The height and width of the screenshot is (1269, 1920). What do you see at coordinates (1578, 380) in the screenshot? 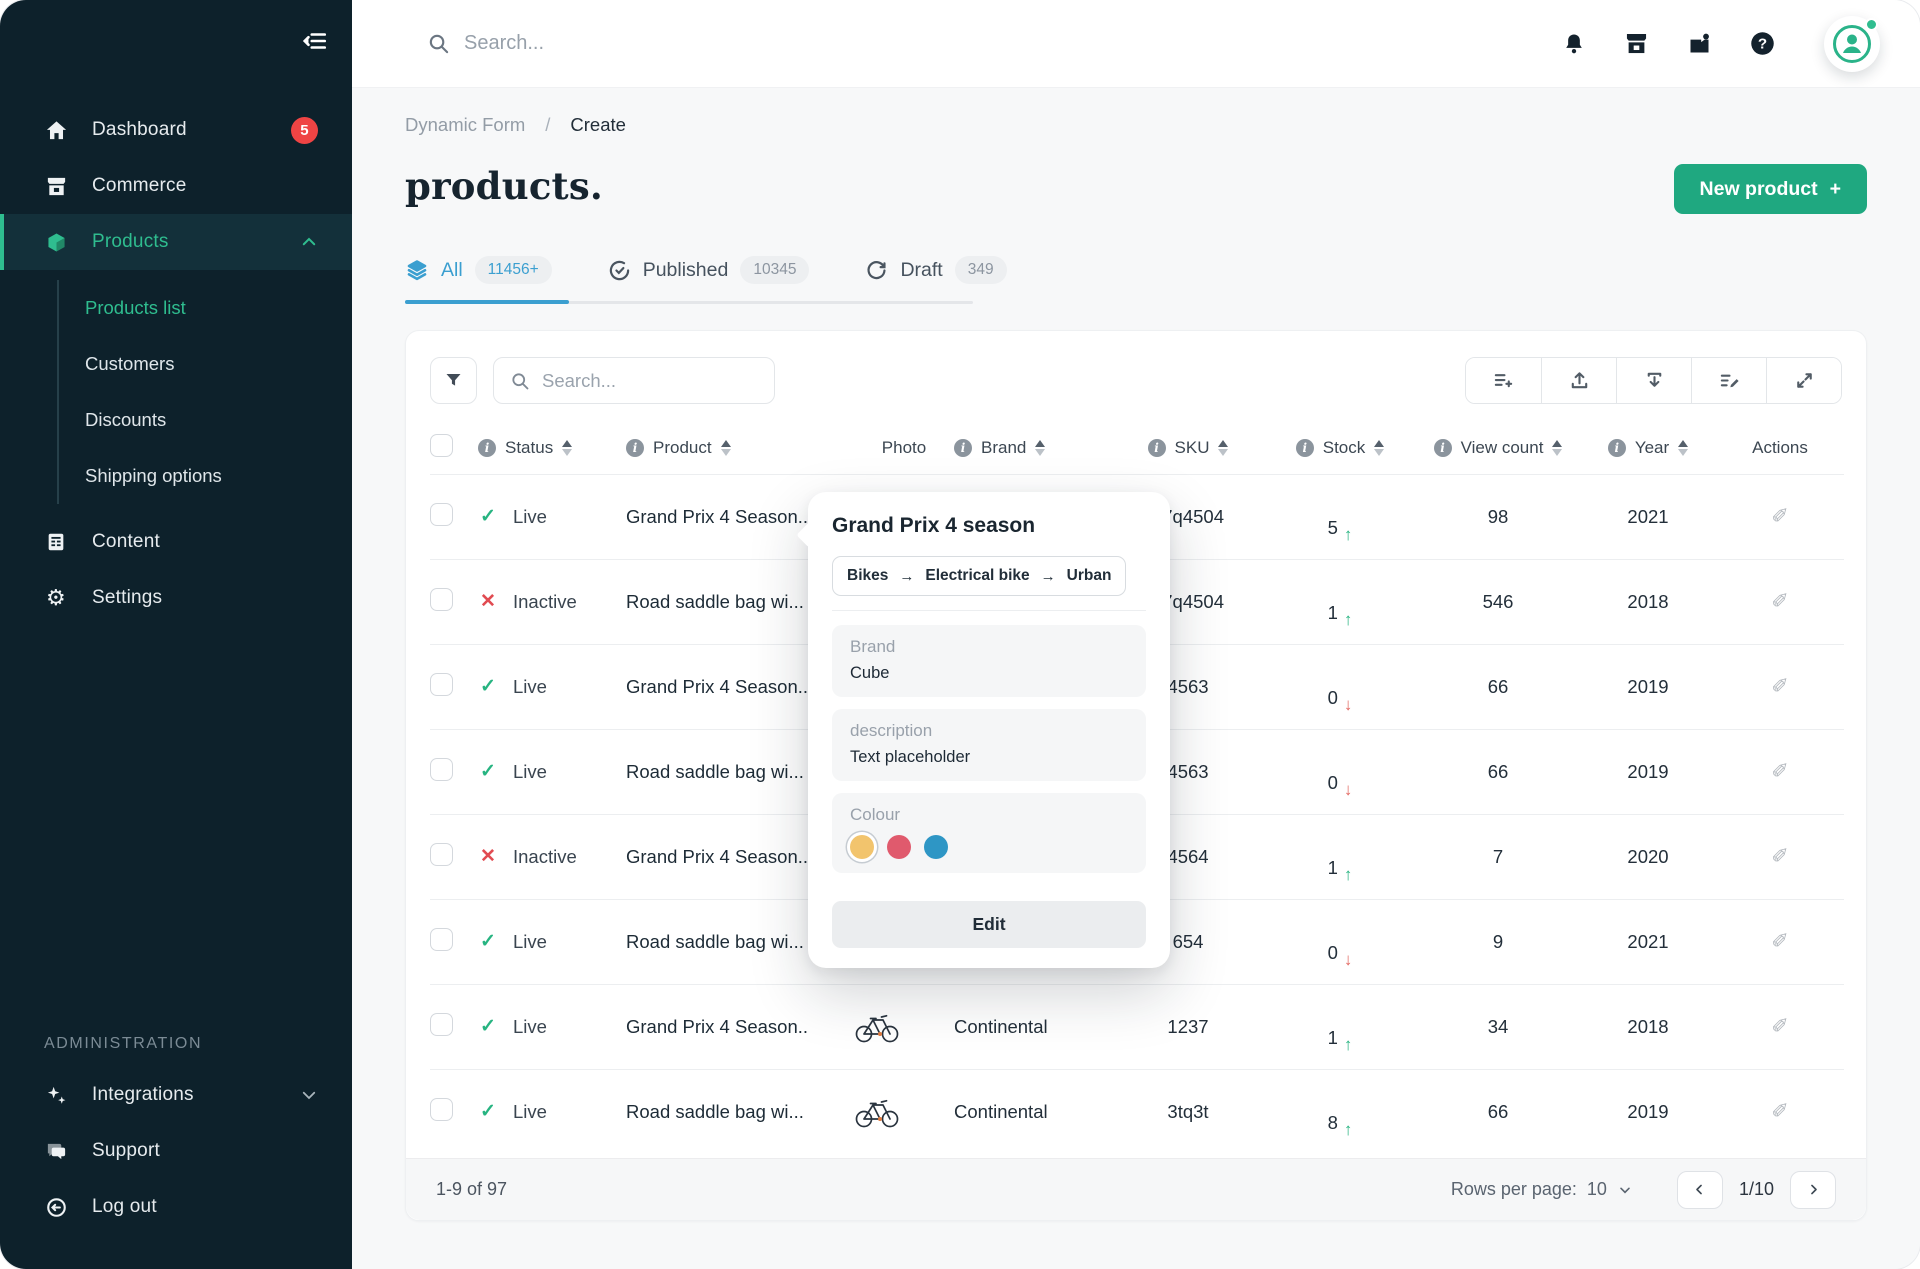
I see `upload-icon` at bounding box center [1578, 380].